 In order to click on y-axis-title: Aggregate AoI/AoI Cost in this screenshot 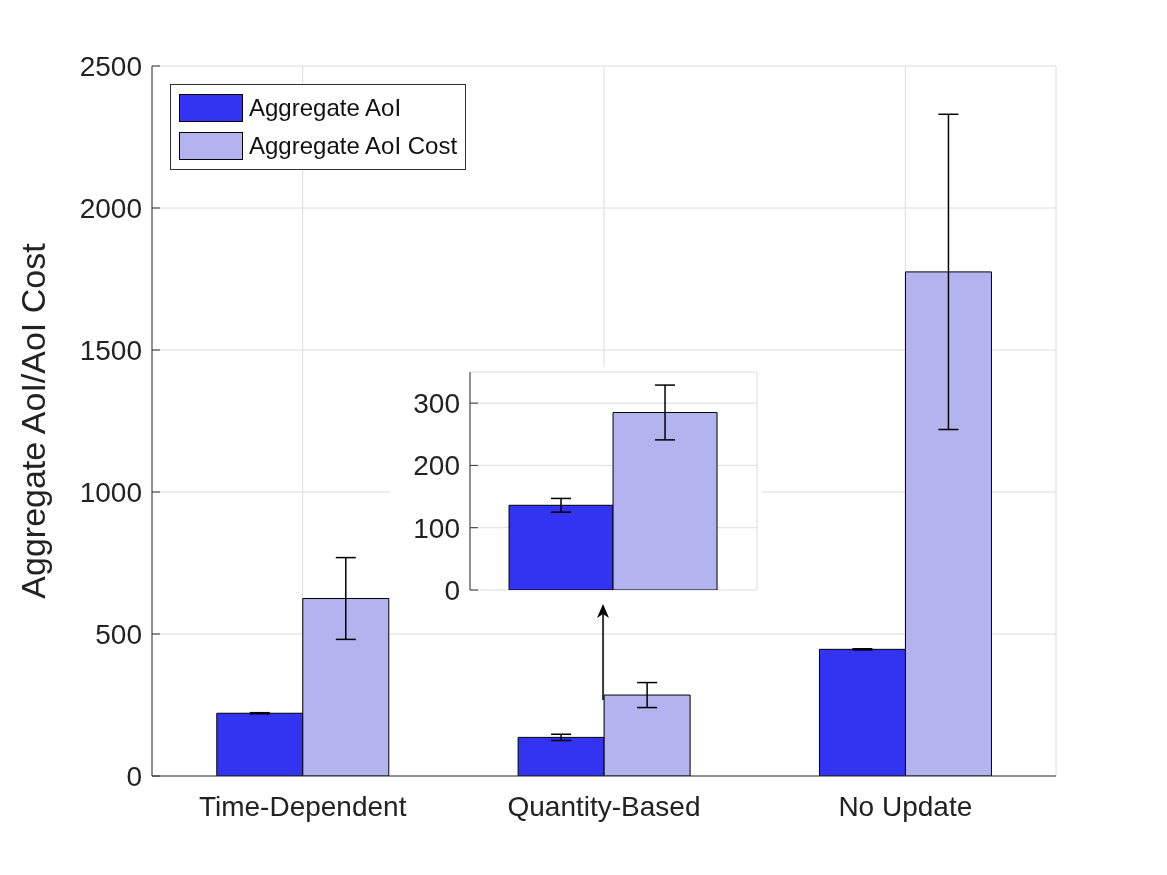, I will do `click(33, 420)`.